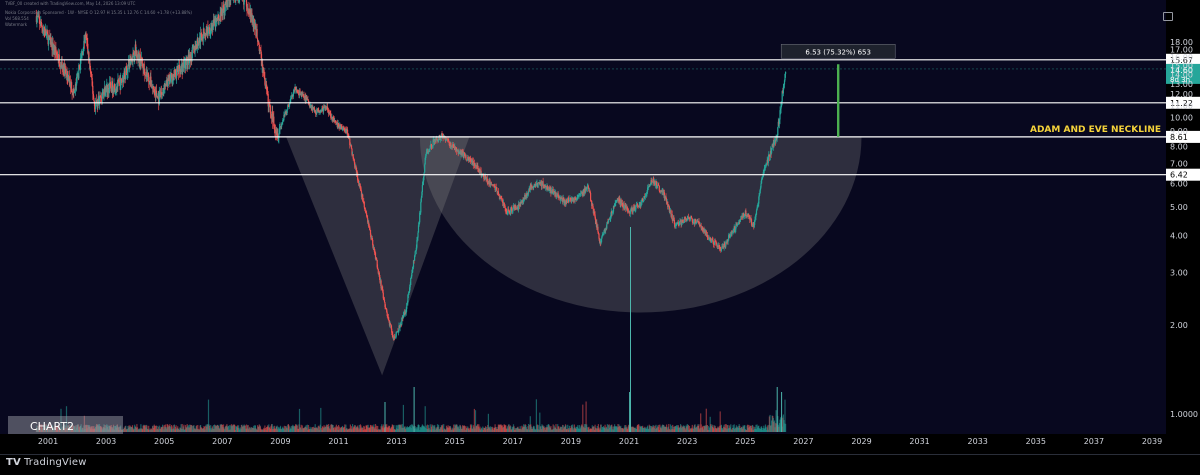 The height and width of the screenshot is (475, 1200). What do you see at coordinates (785, 428) in the screenshot?
I see `volume-bar` at bounding box center [785, 428].